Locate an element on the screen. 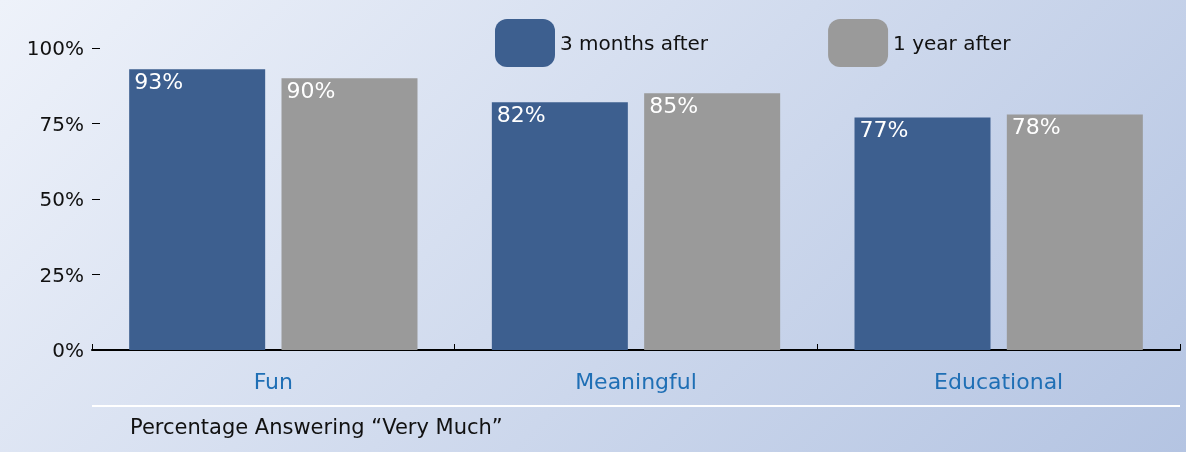  data-label: 82% is located at coordinates (521, 114).